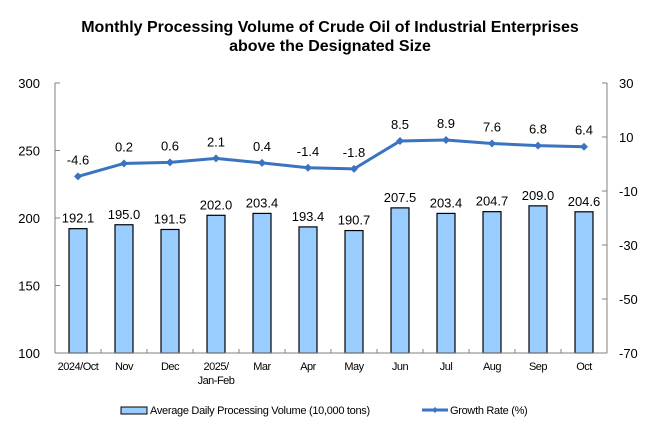 The height and width of the screenshot is (440, 660). Describe the element at coordinates (488, 411) in the screenshot. I see `legend-line-label: Growth Rate (%)` at that location.